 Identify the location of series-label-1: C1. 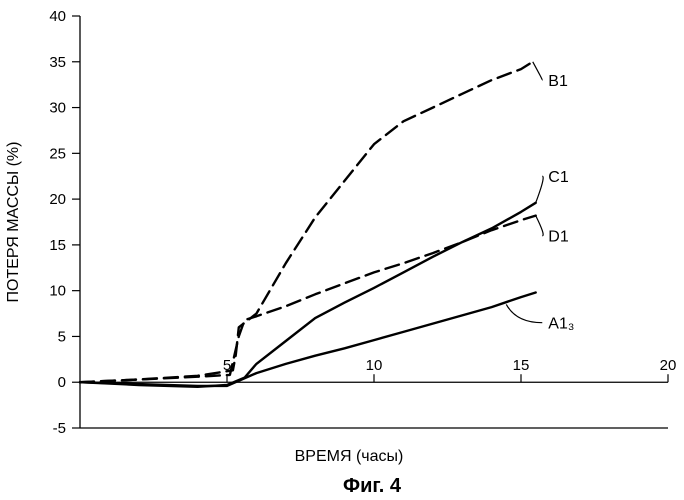
(558, 177).